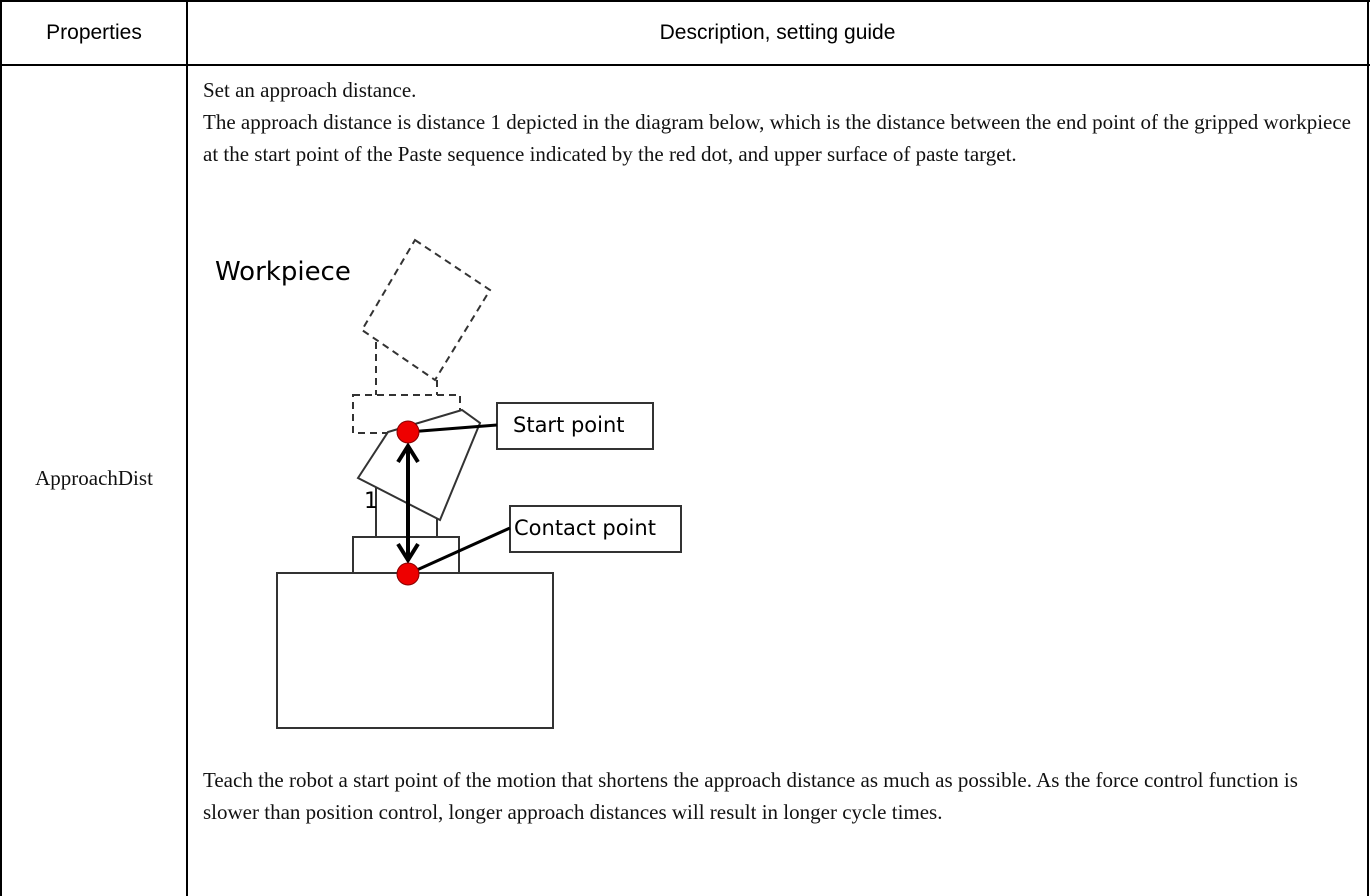 This screenshot has width=1370, height=896. Describe the element at coordinates (408, 574) in the screenshot. I see `contact-dot` at that location.